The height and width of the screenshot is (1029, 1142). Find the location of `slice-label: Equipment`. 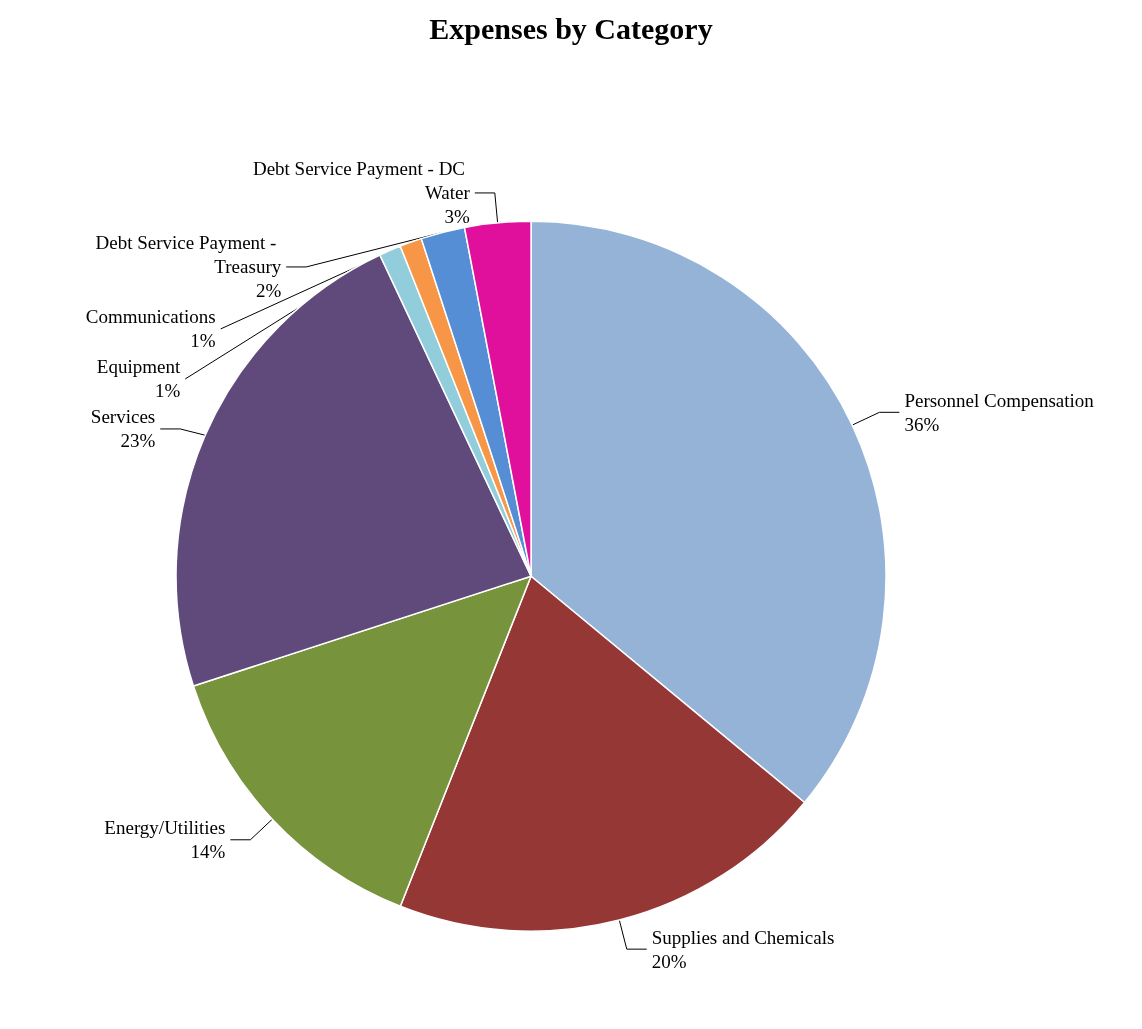

slice-label: Equipment is located at coordinates (138, 367).